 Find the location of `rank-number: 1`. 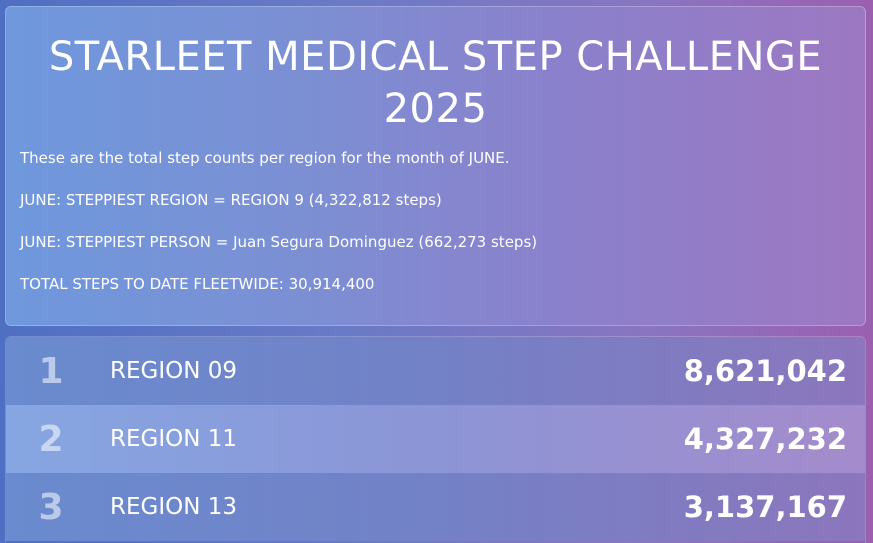

rank-number: 1 is located at coordinates (51, 371).